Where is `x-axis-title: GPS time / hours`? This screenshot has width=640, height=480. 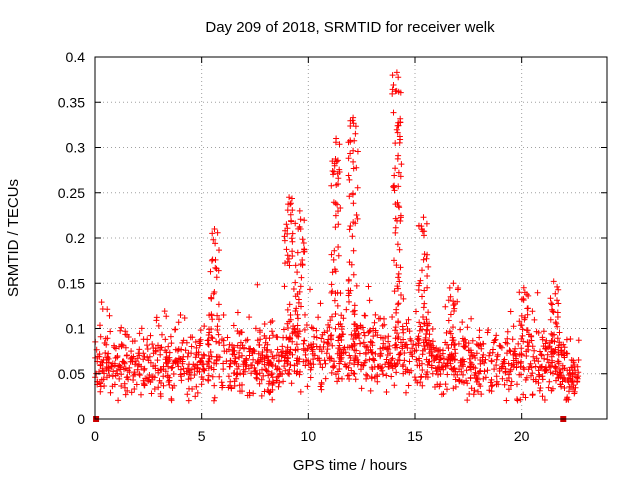 x-axis-title: GPS time / hours is located at coordinates (350, 465).